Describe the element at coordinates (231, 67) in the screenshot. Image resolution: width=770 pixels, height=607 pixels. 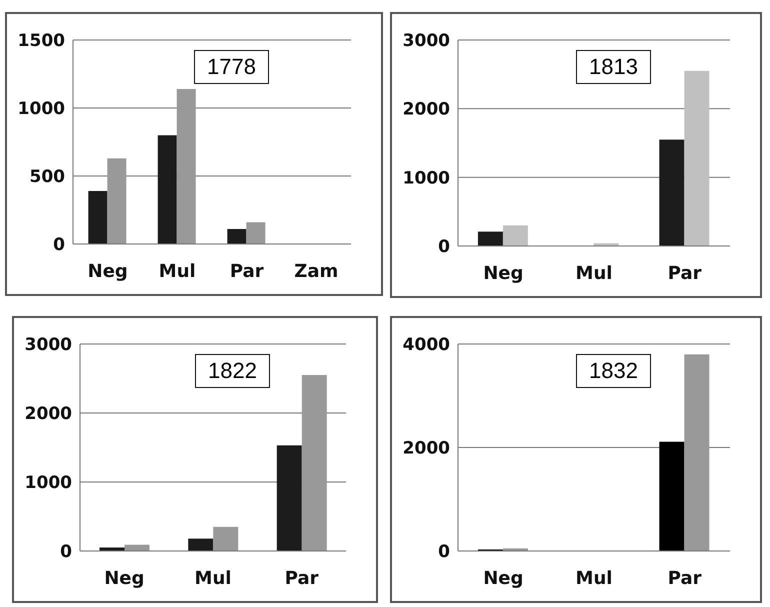
I see `annotation: 1778` at that location.